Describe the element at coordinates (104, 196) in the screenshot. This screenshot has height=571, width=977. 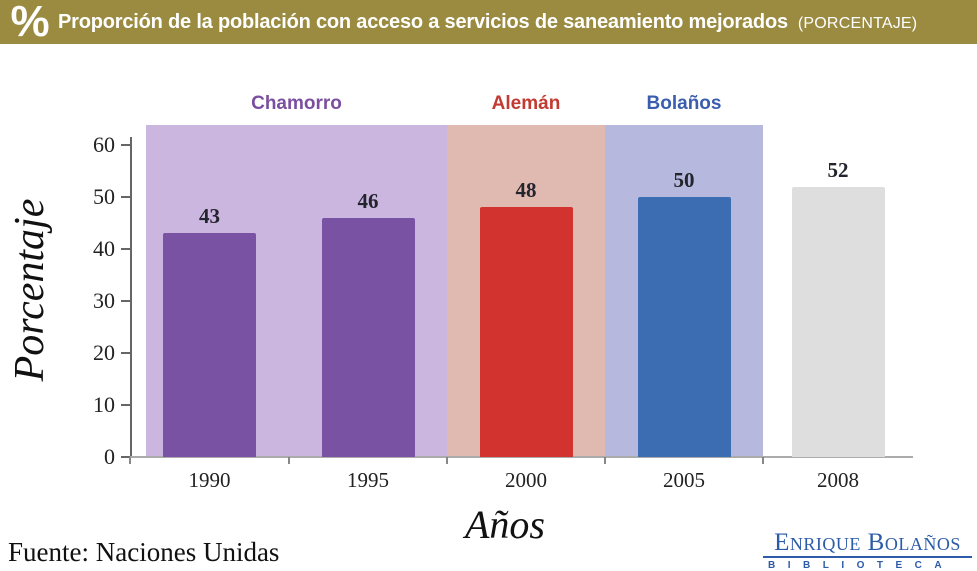
I see `y-tick-label-50: 50` at that location.